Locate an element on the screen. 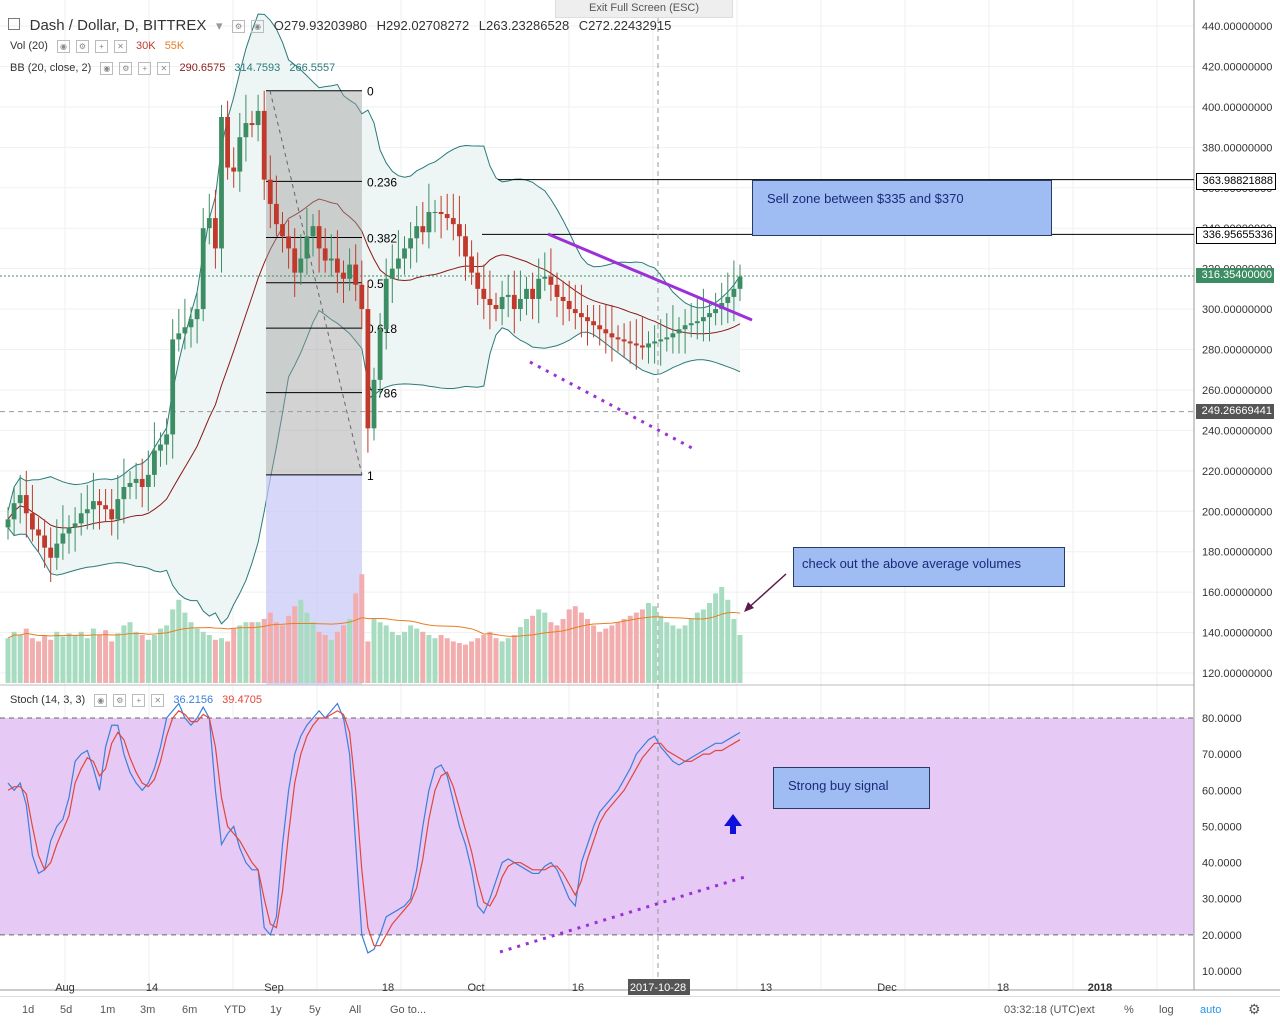  log-toggle: log is located at coordinates (1166, 1010).